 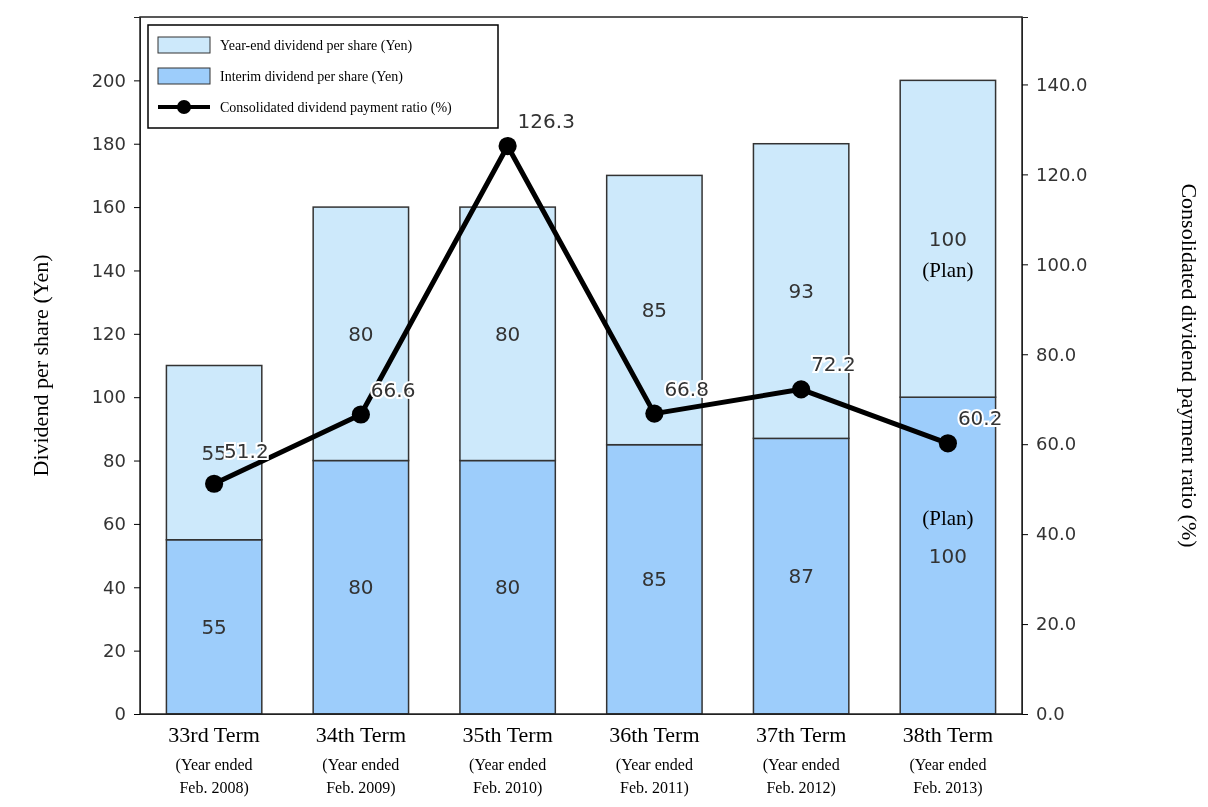 What do you see at coordinates (1056, 444) in the screenshot?
I see `y2-tick-label: 60.0` at bounding box center [1056, 444].